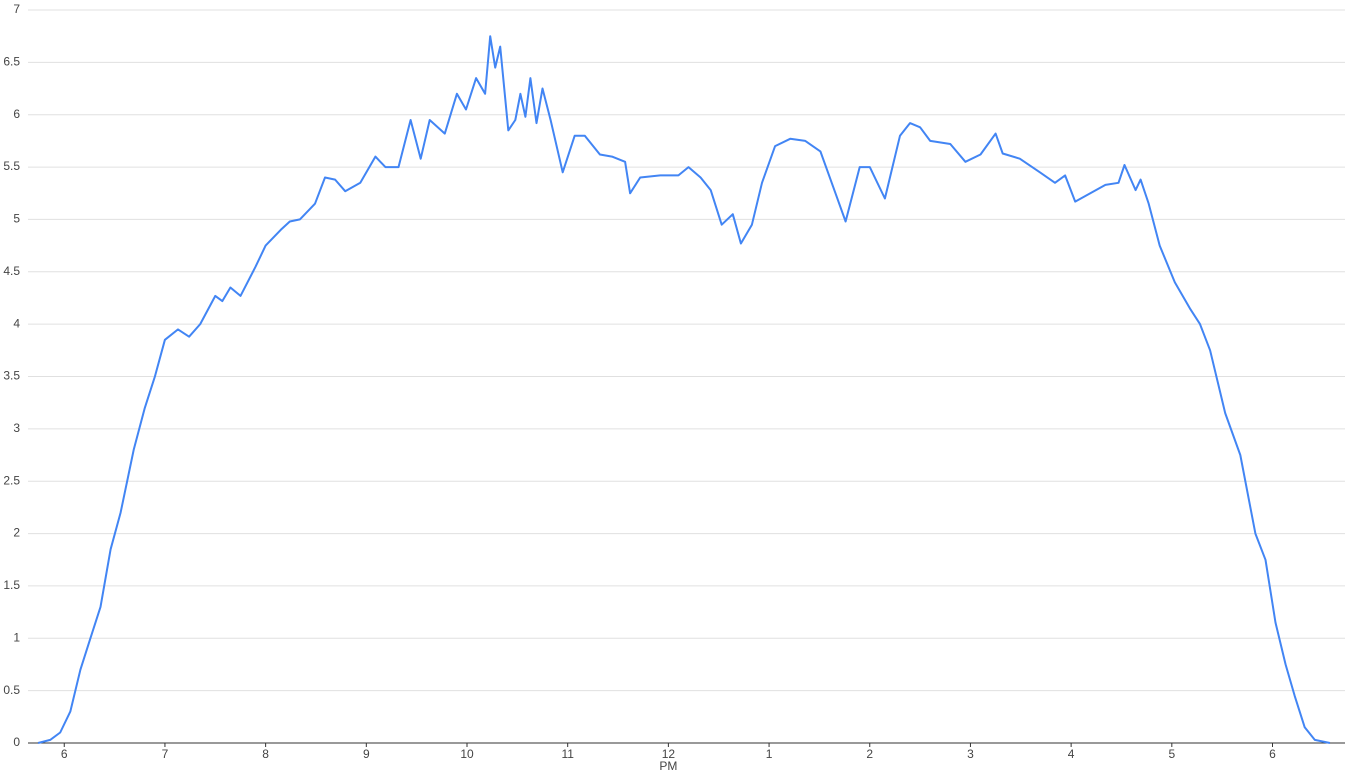 The width and height of the screenshot is (1352, 777). What do you see at coordinates (11, 480) in the screenshot?
I see `y-tick-label: 2.5` at bounding box center [11, 480].